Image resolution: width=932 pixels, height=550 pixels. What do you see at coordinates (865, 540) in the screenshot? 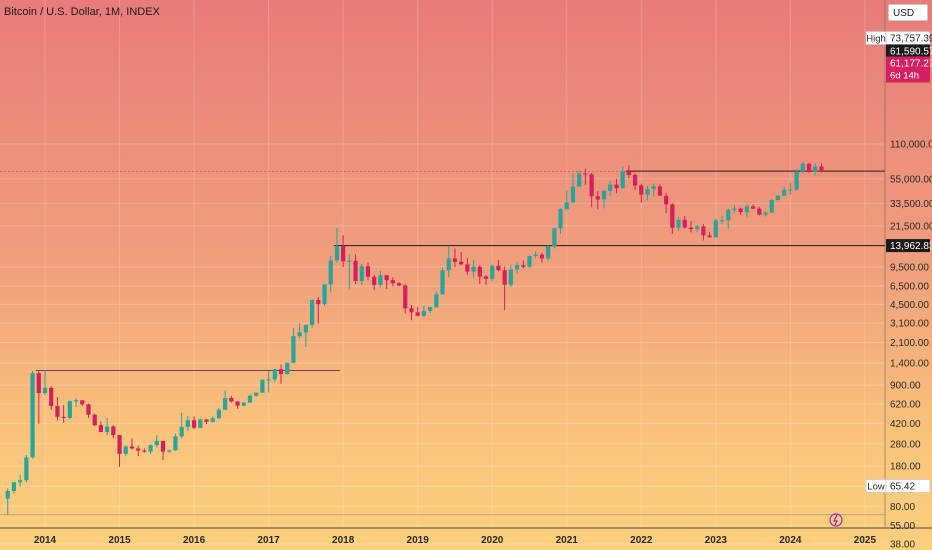
I see `x-tick-label: 2025` at bounding box center [865, 540].